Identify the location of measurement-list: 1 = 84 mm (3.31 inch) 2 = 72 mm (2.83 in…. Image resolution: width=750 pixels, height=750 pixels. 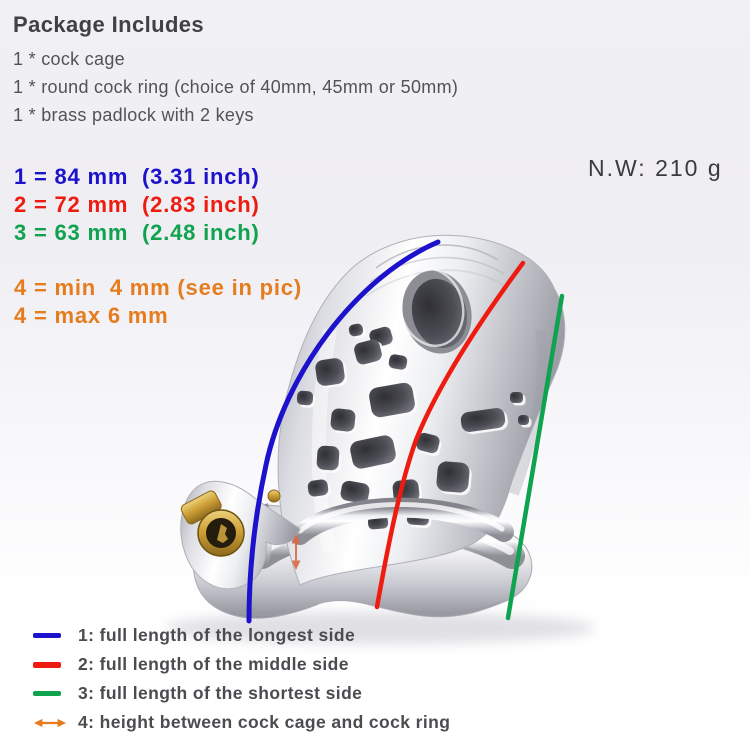
(137, 205).